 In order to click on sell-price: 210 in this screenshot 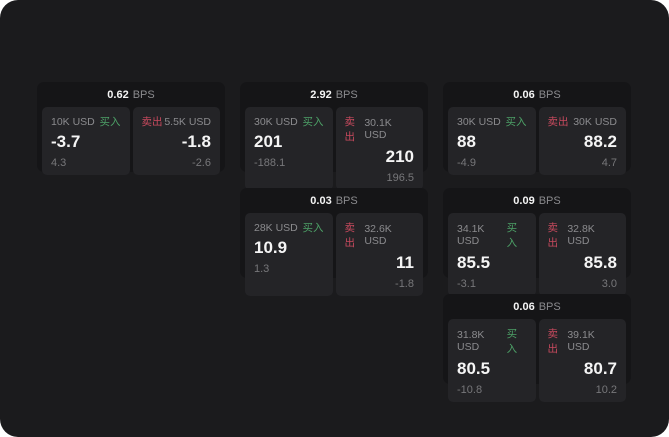, I will do `click(399, 156)`.